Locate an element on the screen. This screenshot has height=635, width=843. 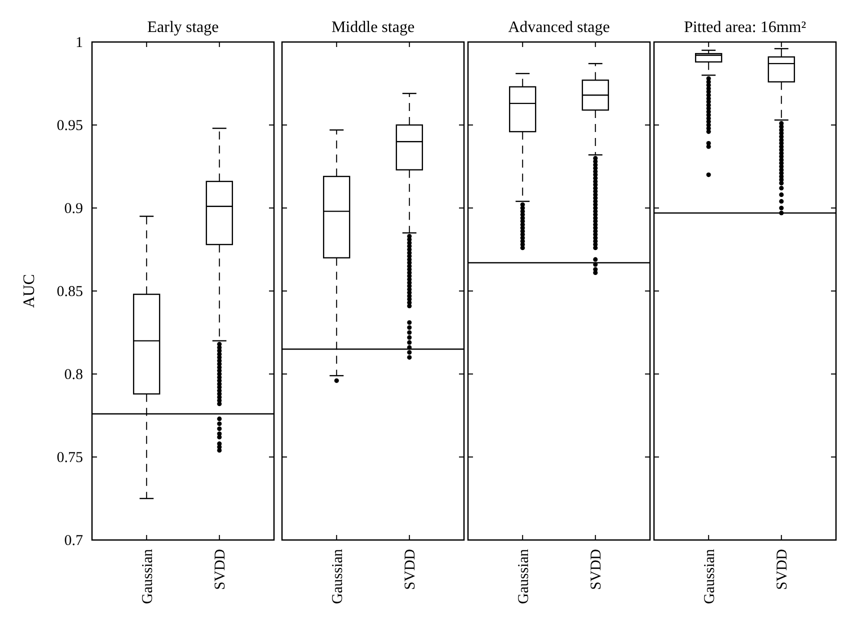
chart-title: Advanced stage is located at coordinates (559, 27).